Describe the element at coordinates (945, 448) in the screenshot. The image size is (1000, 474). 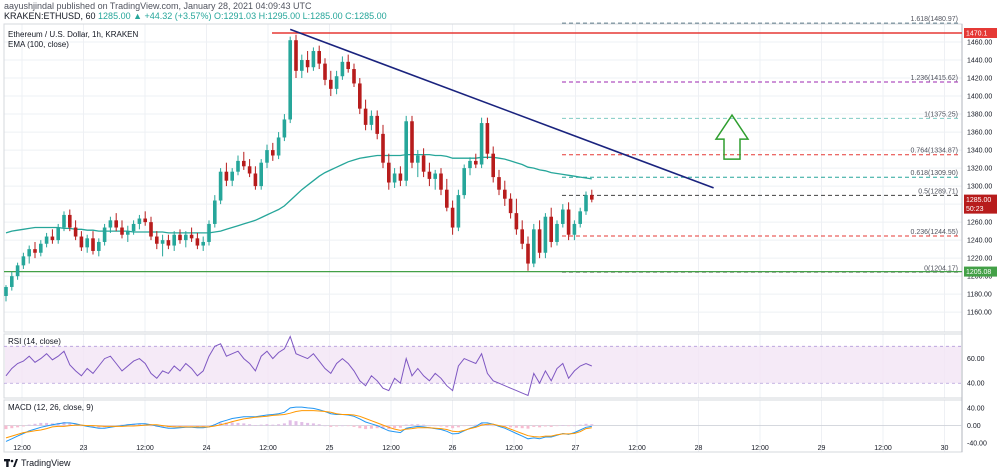
I see `x-tick-label: 30` at that location.